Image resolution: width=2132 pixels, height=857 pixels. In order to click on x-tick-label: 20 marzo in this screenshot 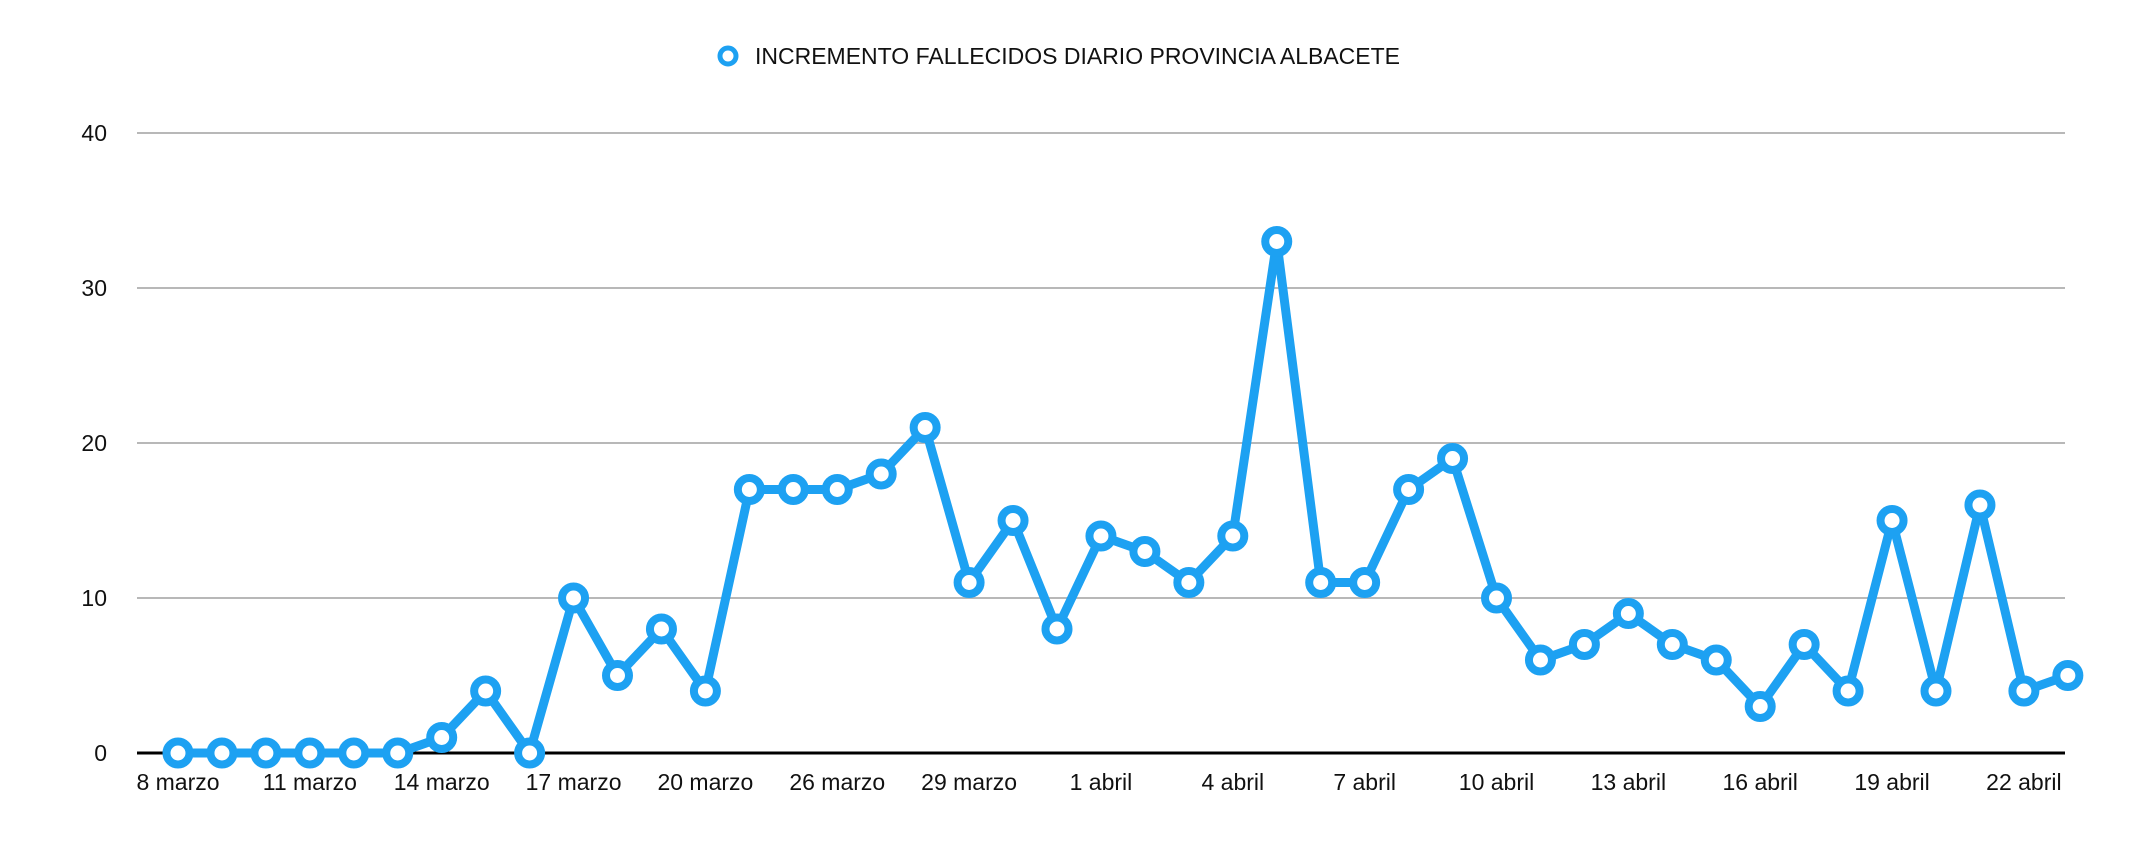, I will do `click(705, 782)`.